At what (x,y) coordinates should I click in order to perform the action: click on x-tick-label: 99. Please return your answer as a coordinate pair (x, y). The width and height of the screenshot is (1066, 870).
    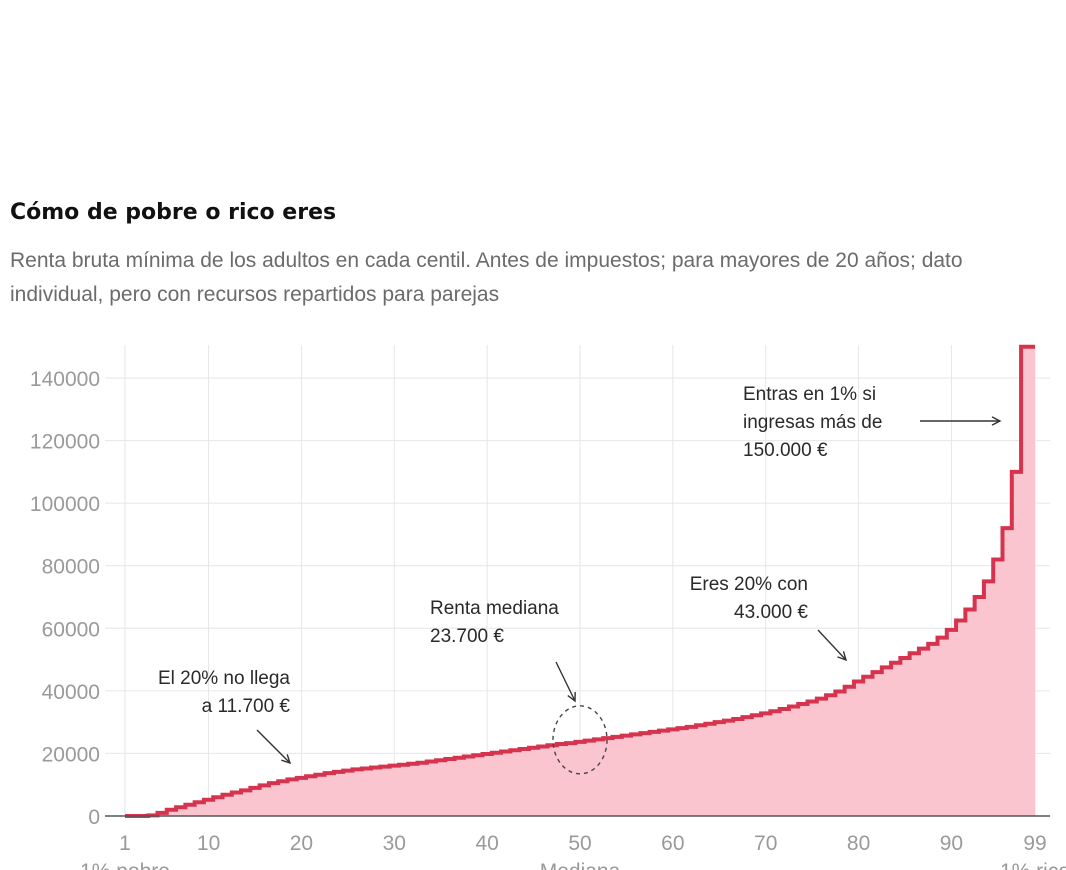
    Looking at the image, I should click on (1034, 843).